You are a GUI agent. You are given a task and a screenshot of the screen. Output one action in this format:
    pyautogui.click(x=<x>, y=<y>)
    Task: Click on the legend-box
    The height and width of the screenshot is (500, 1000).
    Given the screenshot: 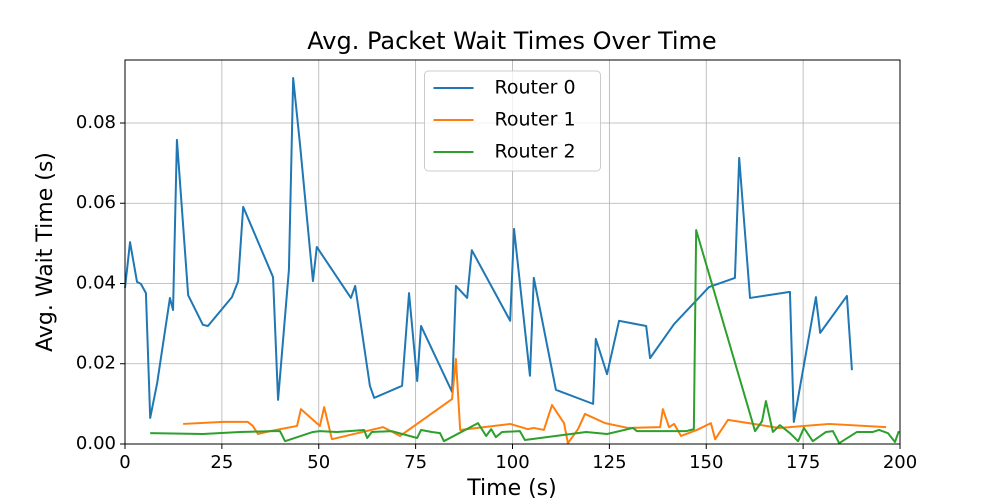 What is the action you would take?
    pyautogui.click(x=512, y=121)
    